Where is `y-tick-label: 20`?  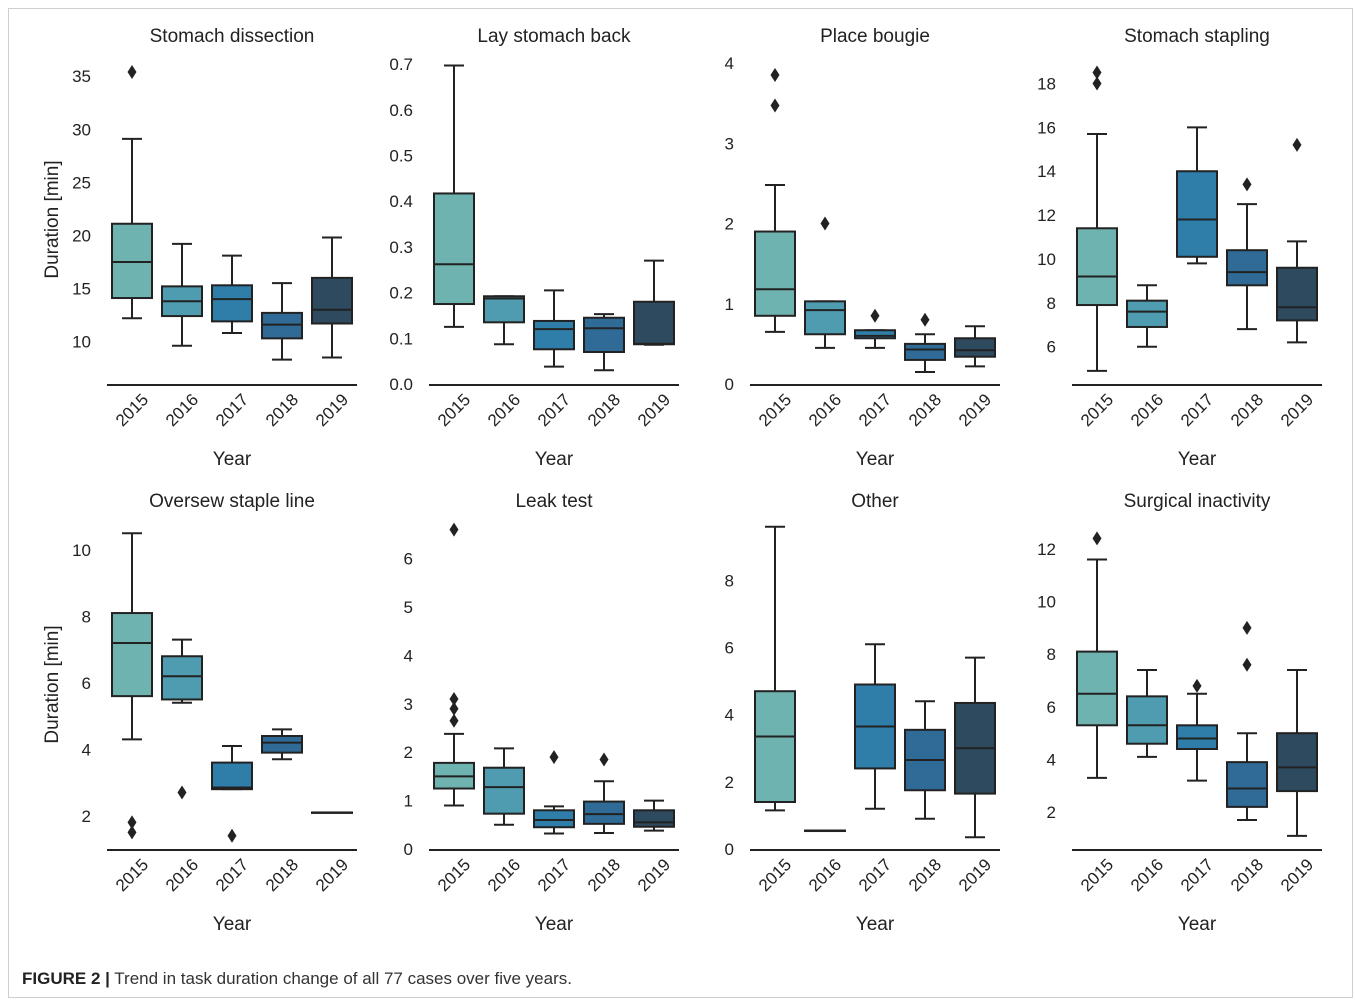 y-tick-label: 20 is located at coordinates (81, 235).